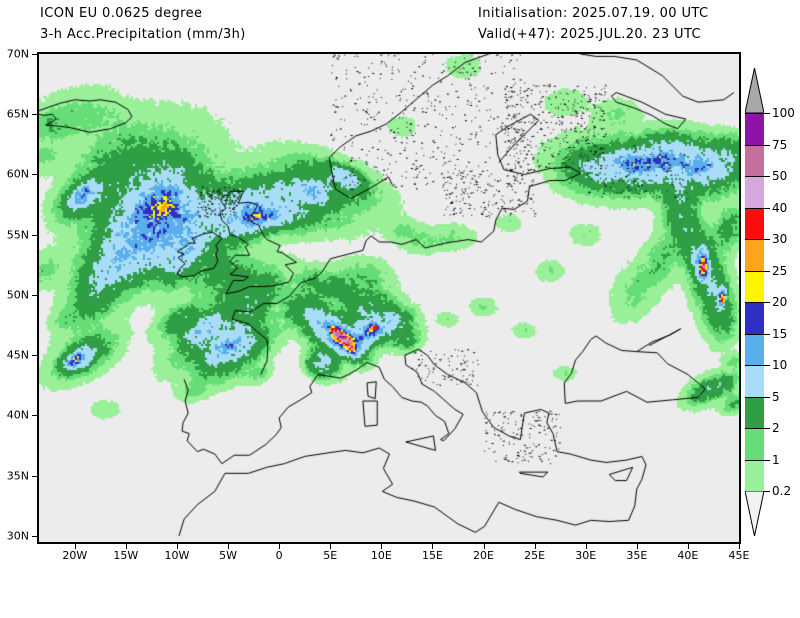  What do you see at coordinates (381, 555) in the screenshot?
I see `longitude-tick-label: 10E` at bounding box center [381, 555].